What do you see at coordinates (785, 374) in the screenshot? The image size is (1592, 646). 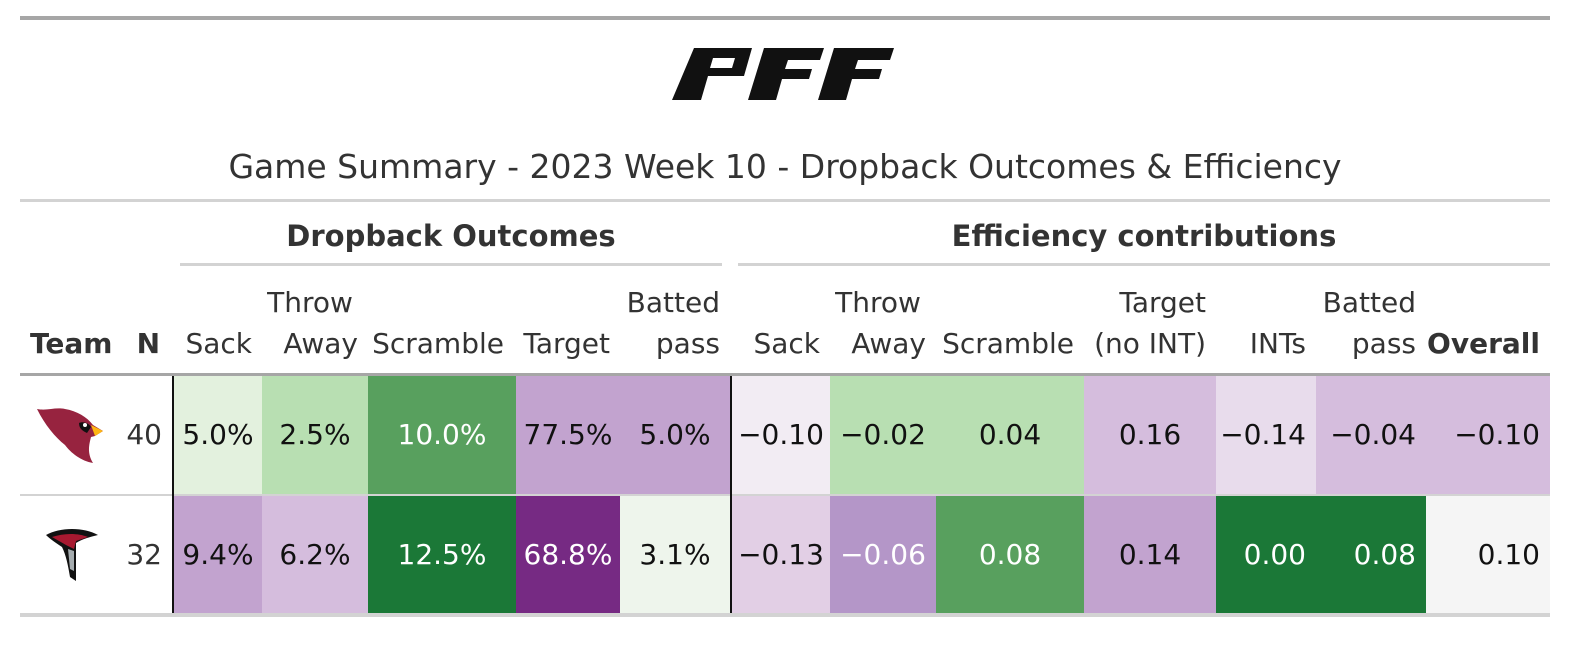 I see `header-rule` at bounding box center [785, 374].